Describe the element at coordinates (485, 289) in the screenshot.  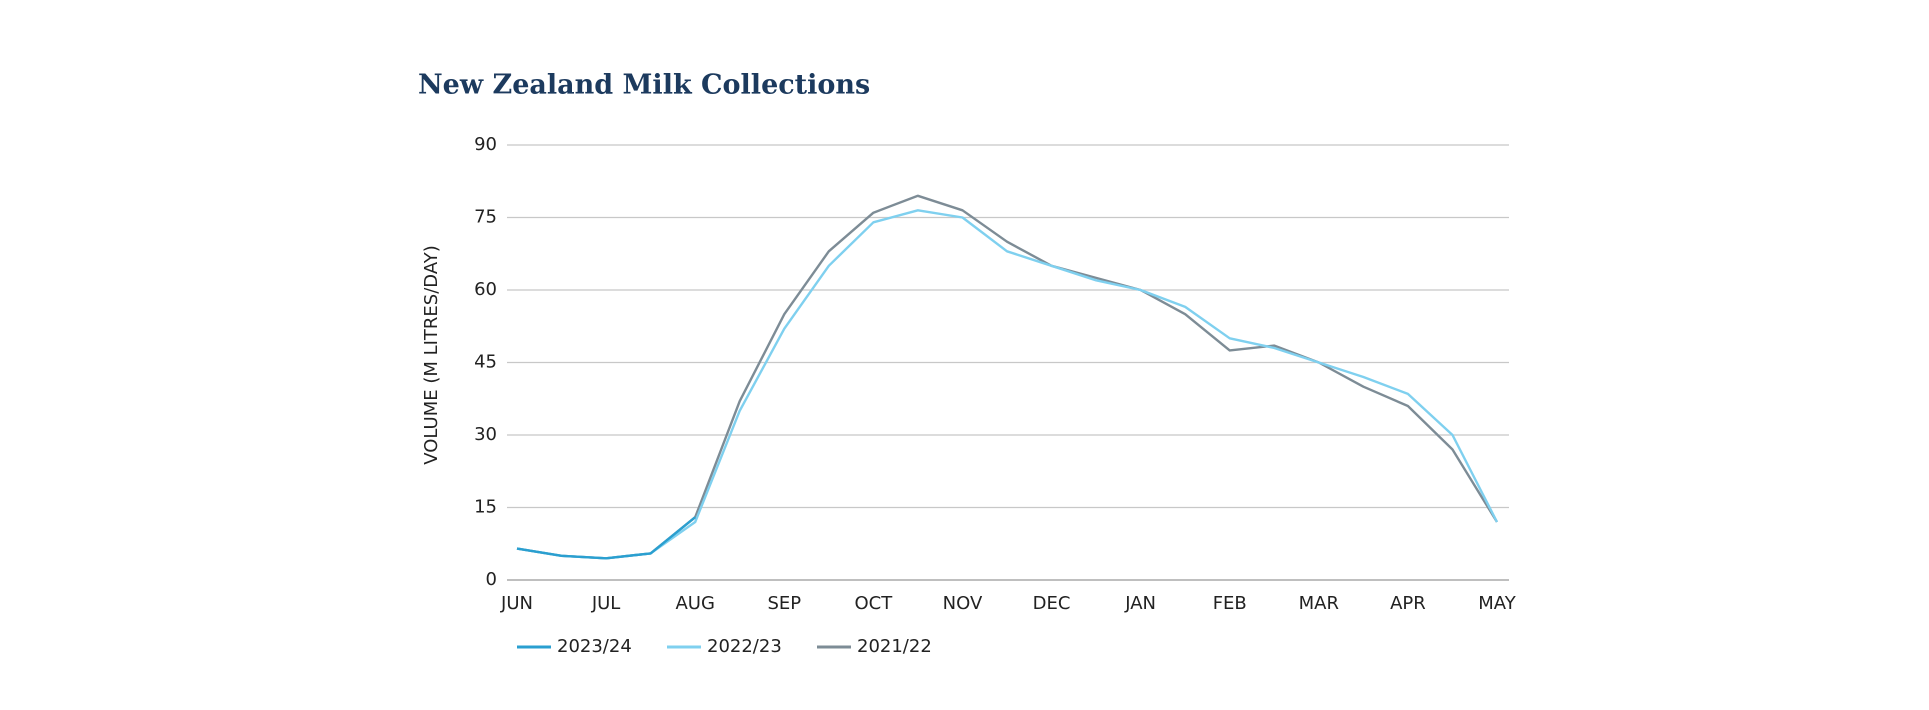
I see `y-tick-label: 60` at that location.